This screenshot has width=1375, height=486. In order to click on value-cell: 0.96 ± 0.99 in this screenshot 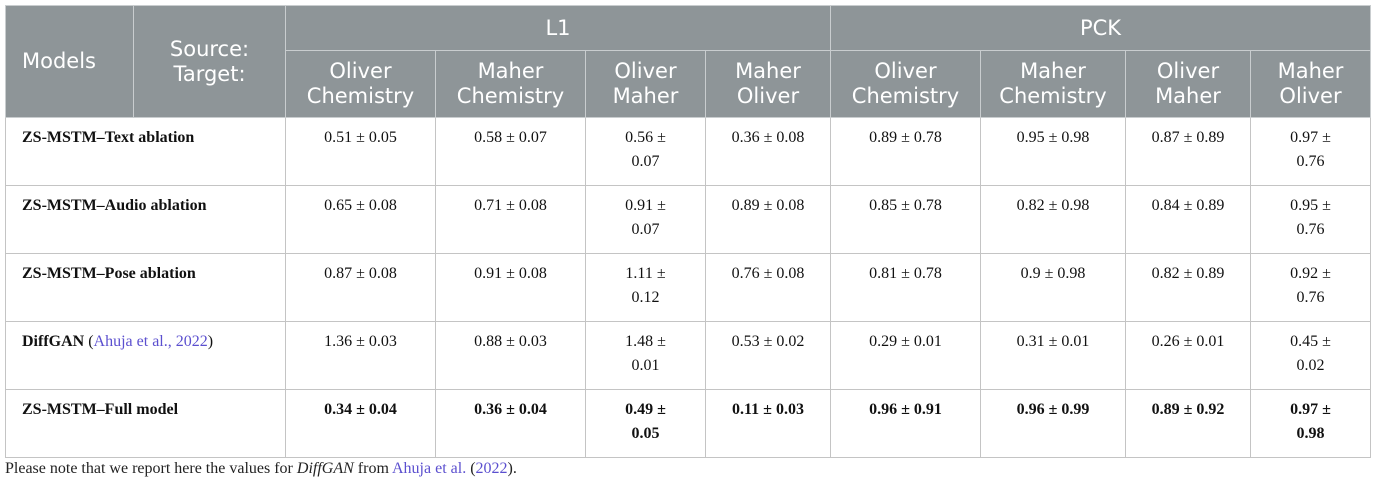, I will do `click(1053, 423)`.